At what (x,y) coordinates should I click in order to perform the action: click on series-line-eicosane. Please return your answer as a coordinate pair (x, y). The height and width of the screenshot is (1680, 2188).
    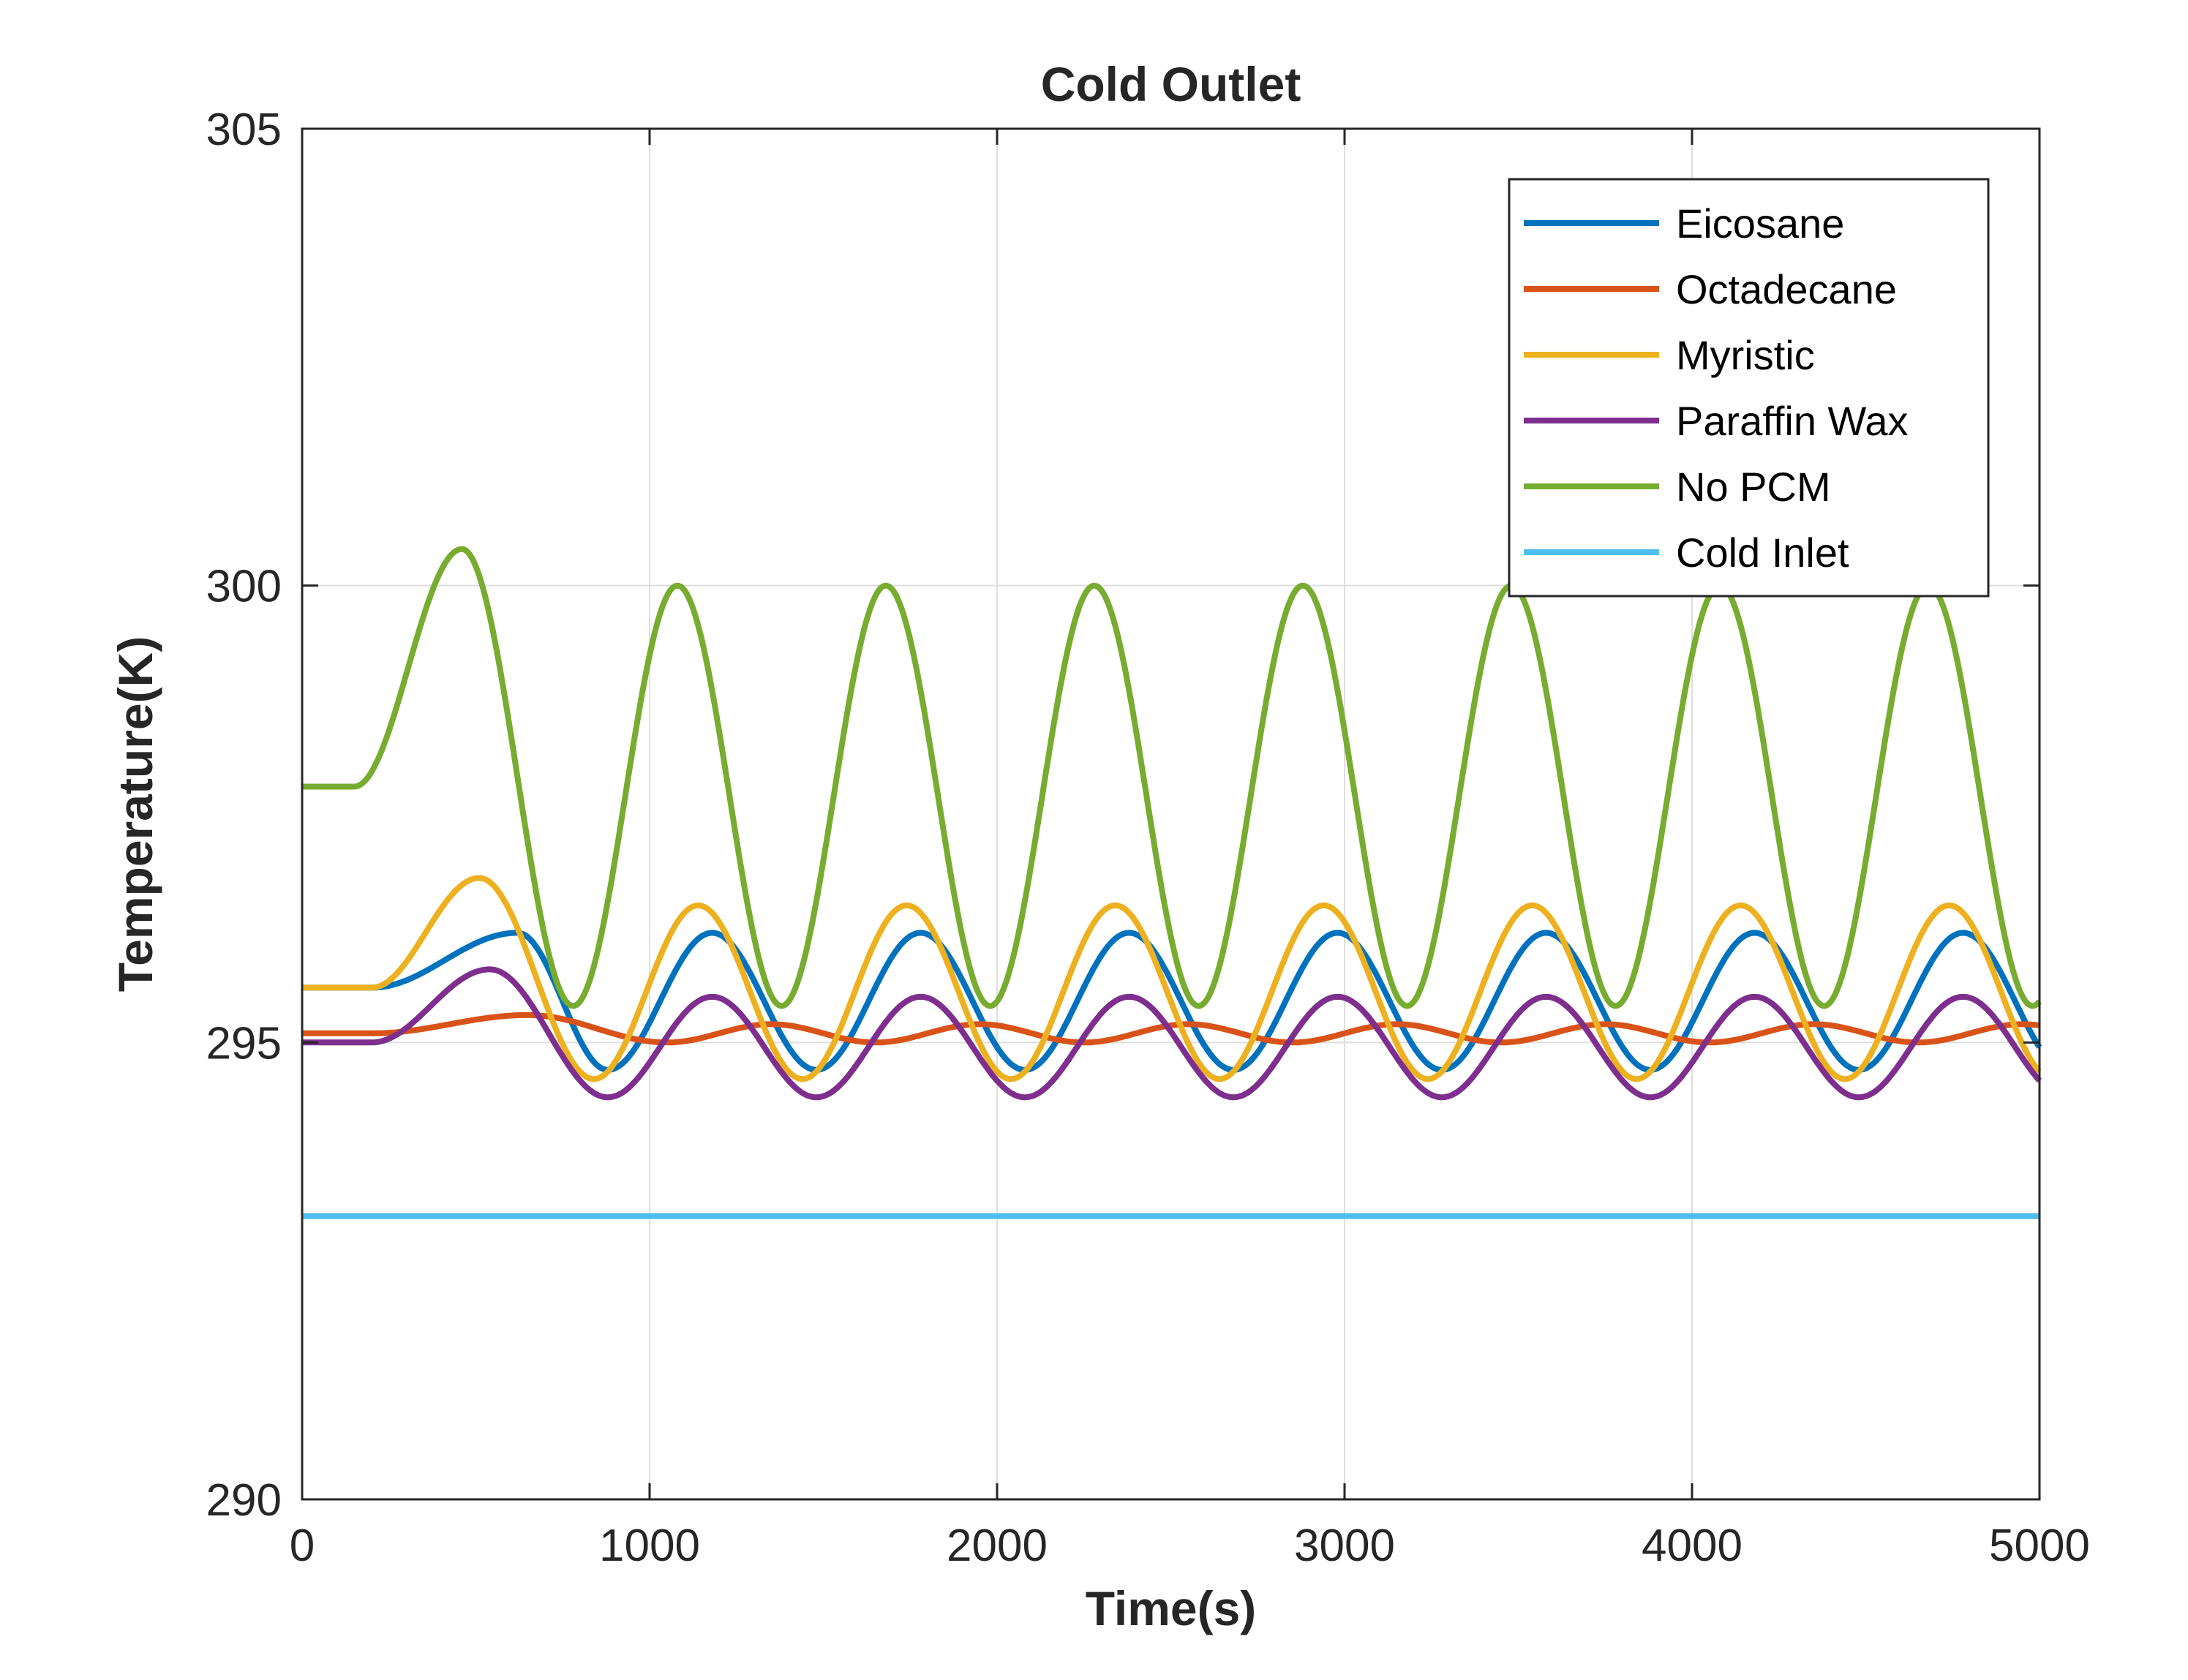
    Looking at the image, I should click on (1171, 1001).